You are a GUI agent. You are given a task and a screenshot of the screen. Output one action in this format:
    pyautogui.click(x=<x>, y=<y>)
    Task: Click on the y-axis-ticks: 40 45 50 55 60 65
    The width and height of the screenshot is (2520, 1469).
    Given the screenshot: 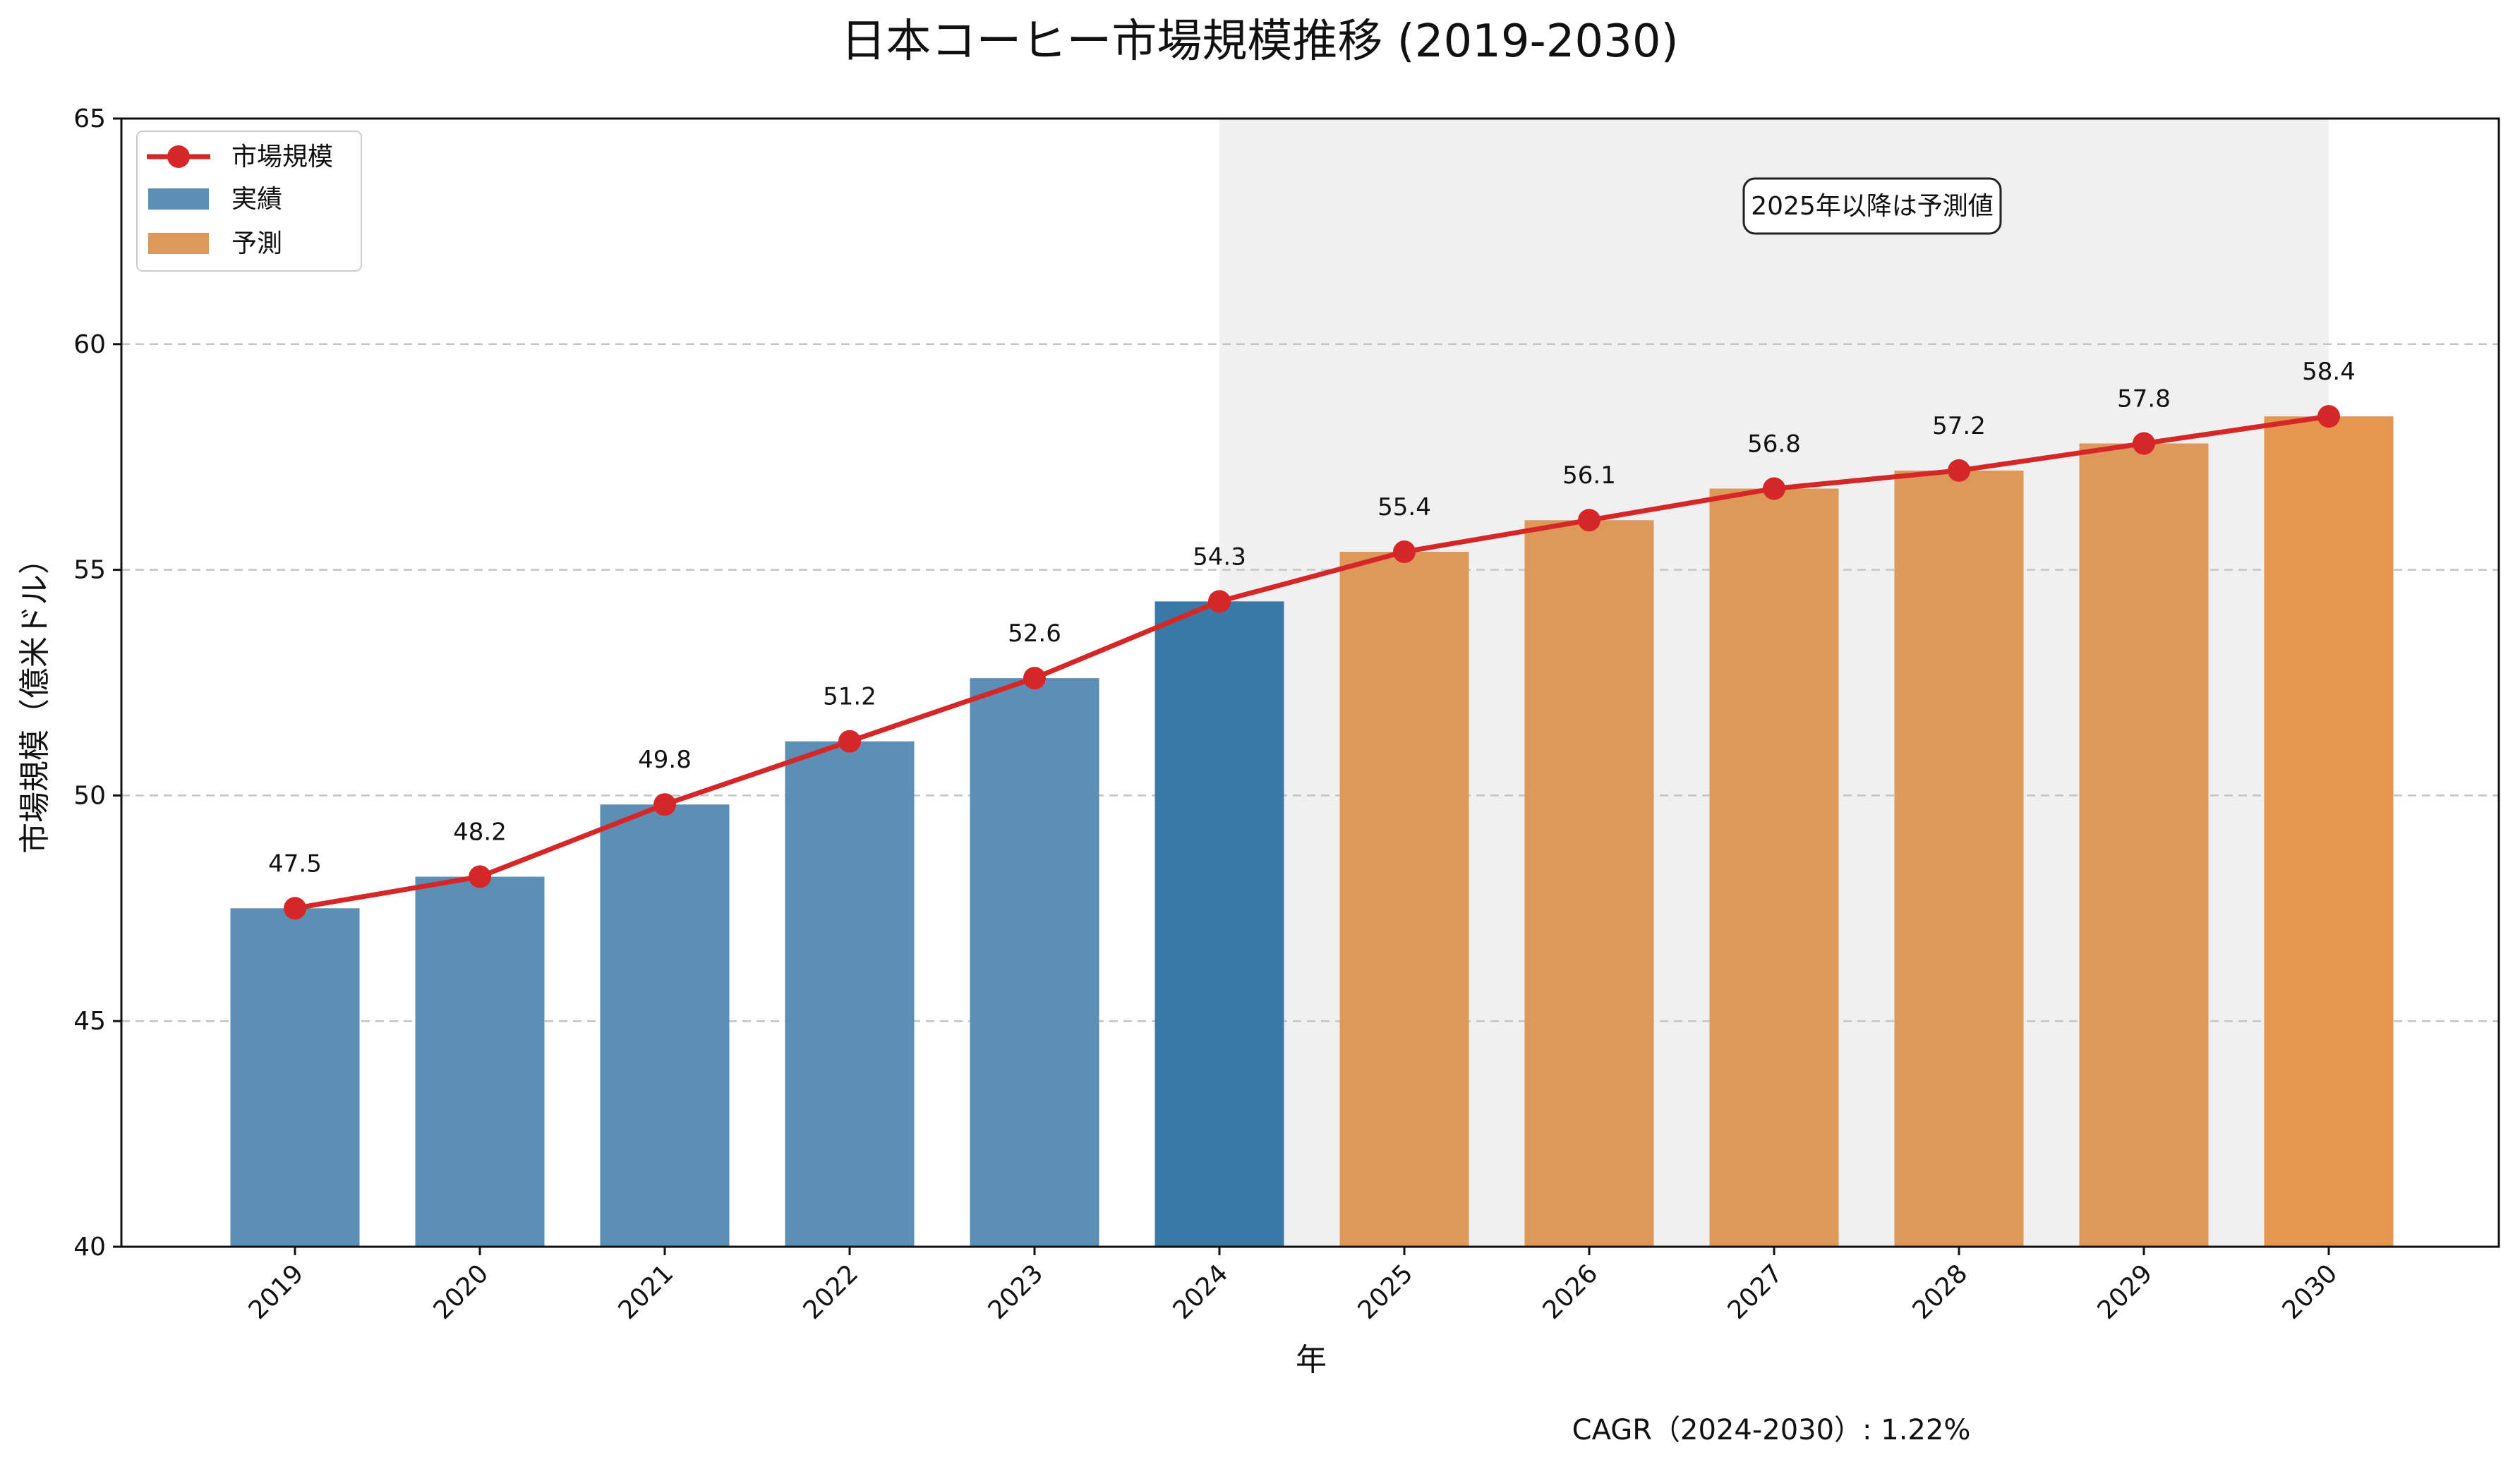 What is the action you would take?
    pyautogui.click(x=97, y=683)
    